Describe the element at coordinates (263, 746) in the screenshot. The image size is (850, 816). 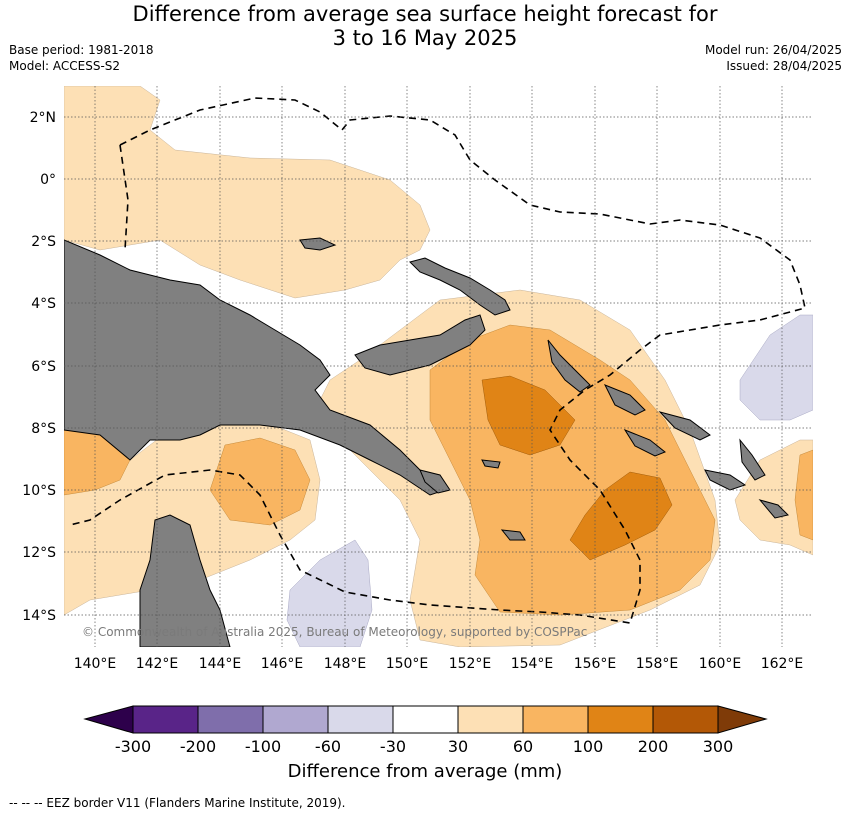
I see `colorbar-tick: -100` at that location.